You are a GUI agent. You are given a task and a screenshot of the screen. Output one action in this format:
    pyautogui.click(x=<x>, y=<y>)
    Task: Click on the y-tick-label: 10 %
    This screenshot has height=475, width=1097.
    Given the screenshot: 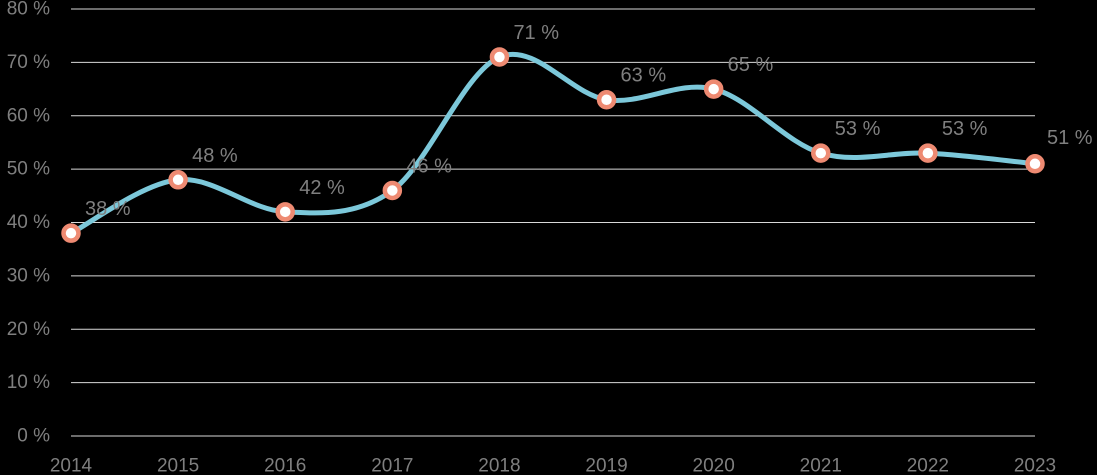 What is the action you would take?
    pyautogui.click(x=28, y=382)
    